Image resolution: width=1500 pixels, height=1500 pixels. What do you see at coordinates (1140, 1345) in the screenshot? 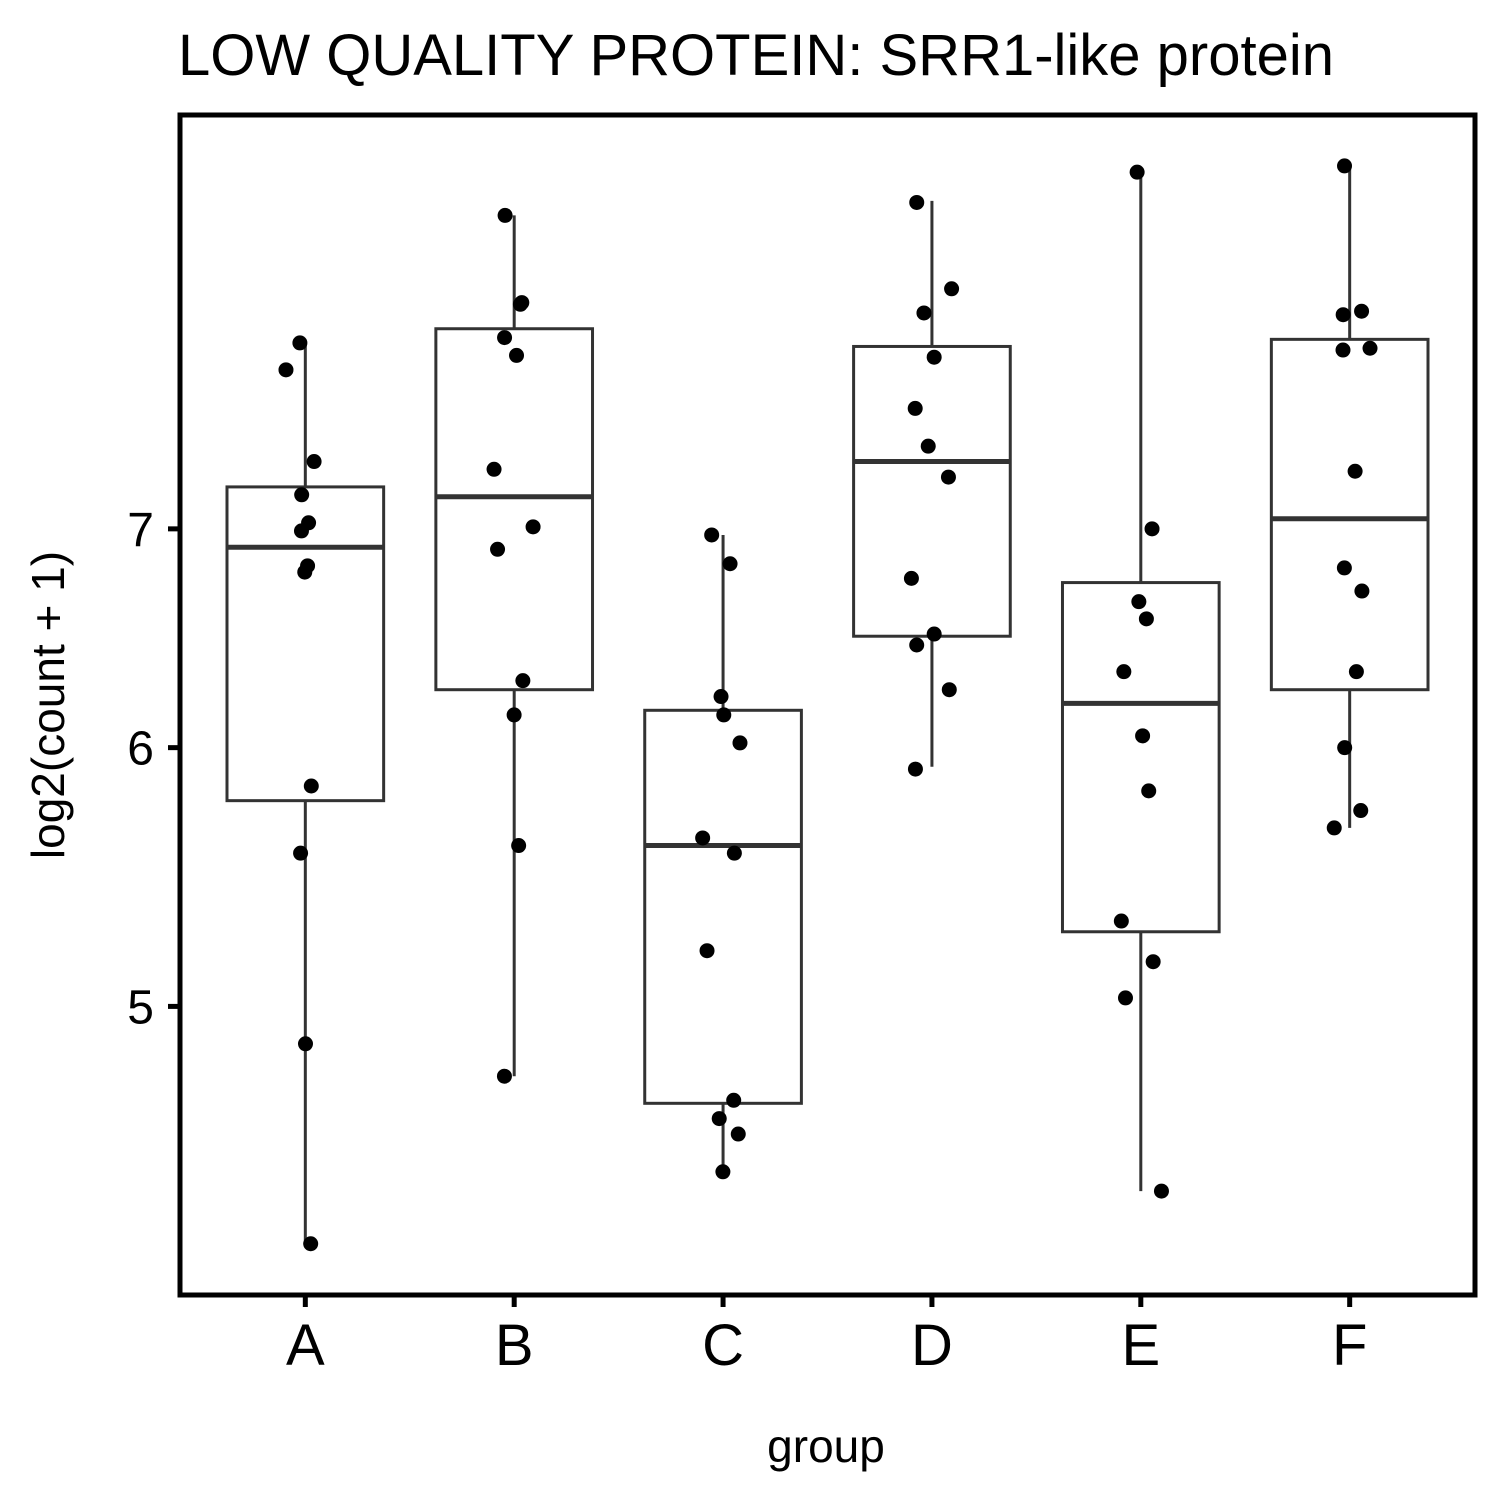
I see `x-tick-label: E` at bounding box center [1140, 1345].